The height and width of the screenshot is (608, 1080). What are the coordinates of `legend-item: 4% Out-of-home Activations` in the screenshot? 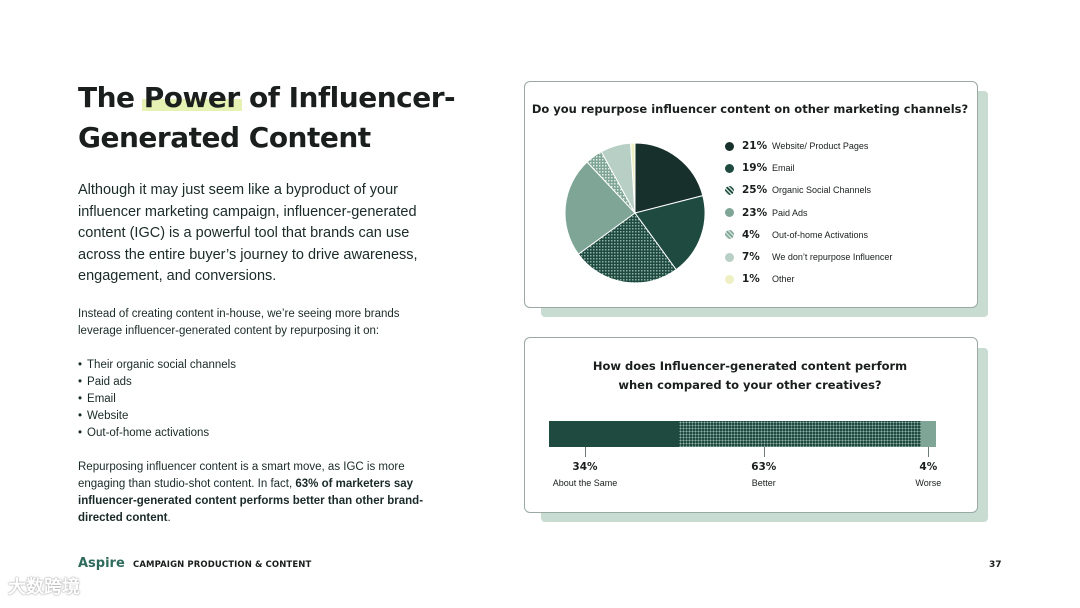 It's located at (808, 235).